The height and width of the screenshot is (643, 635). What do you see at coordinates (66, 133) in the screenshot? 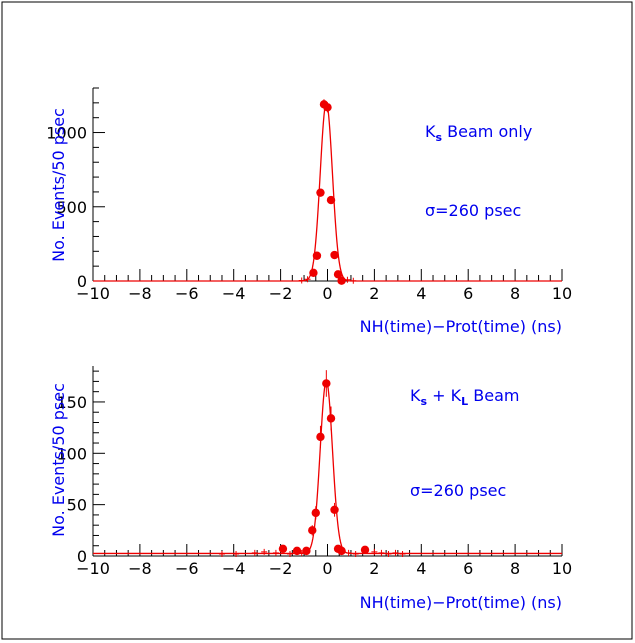
I see `y-tick-label: 1000` at bounding box center [66, 133].